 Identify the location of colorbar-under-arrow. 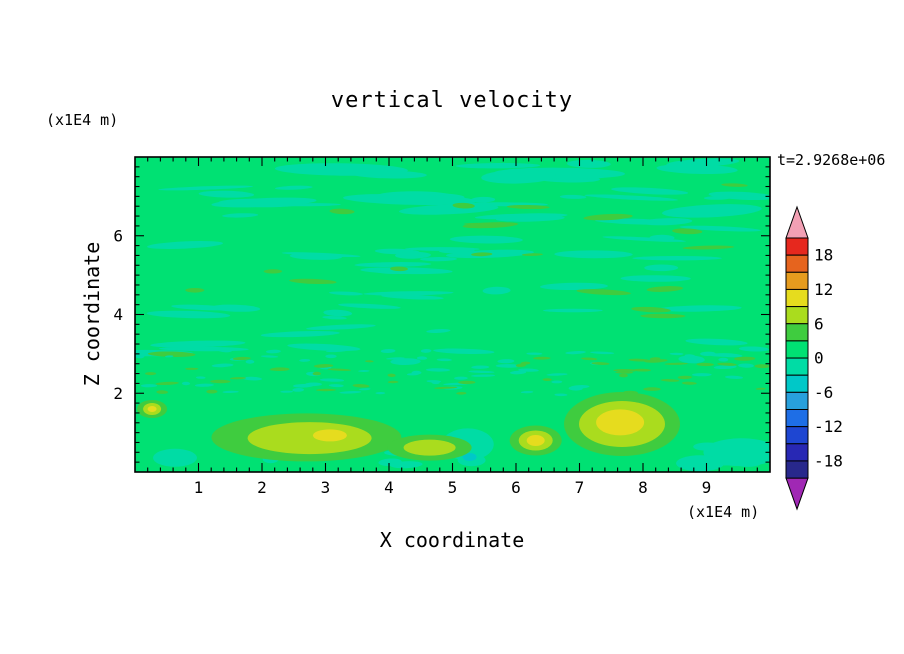
(797, 494).